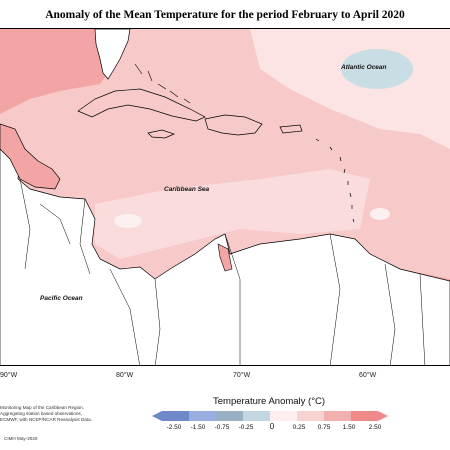 The height and width of the screenshot is (450, 450). What do you see at coordinates (161, 134) in the screenshot?
I see `jamaica` at bounding box center [161, 134].